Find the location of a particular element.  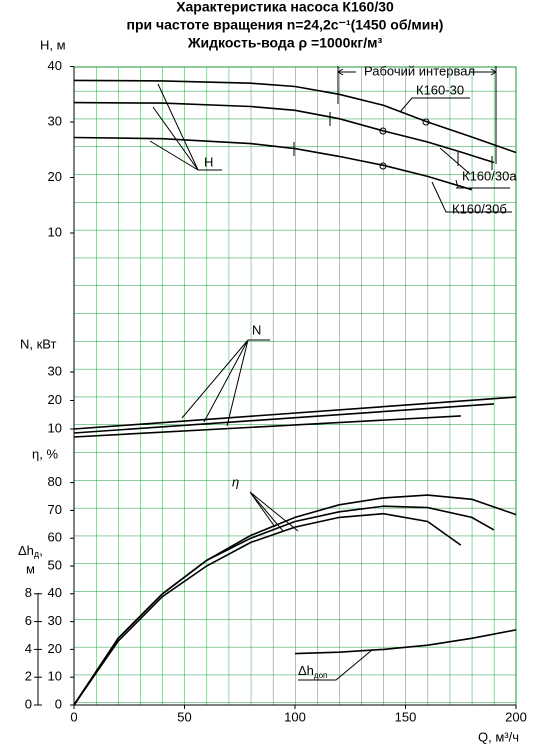

label-part: доп is located at coordinates (320, 675).